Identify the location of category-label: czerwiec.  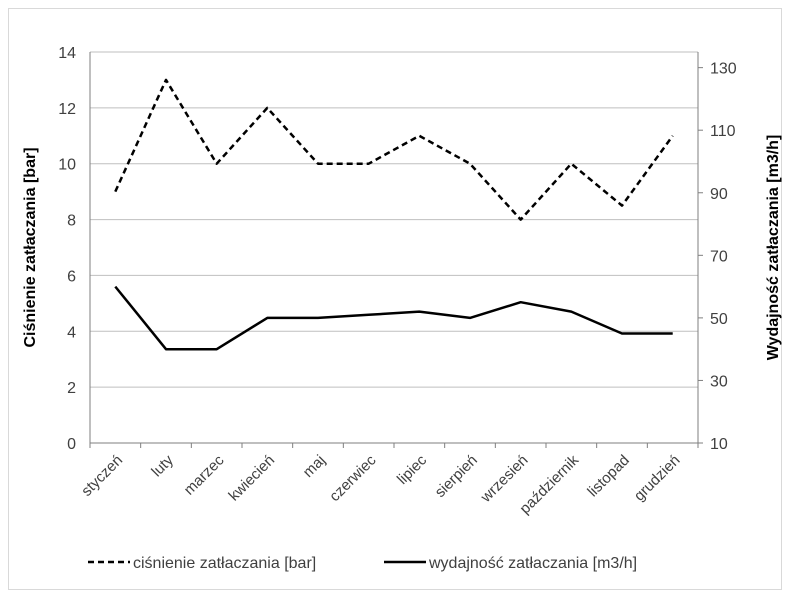
(353, 478).